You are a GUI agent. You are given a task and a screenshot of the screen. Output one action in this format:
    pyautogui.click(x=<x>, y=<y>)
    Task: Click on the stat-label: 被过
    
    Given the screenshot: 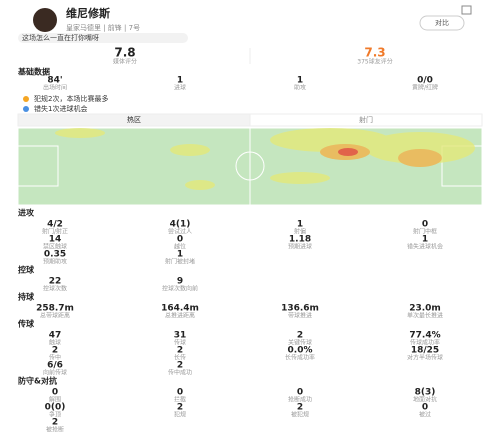 What is the action you would take?
    pyautogui.click(x=425, y=415)
    